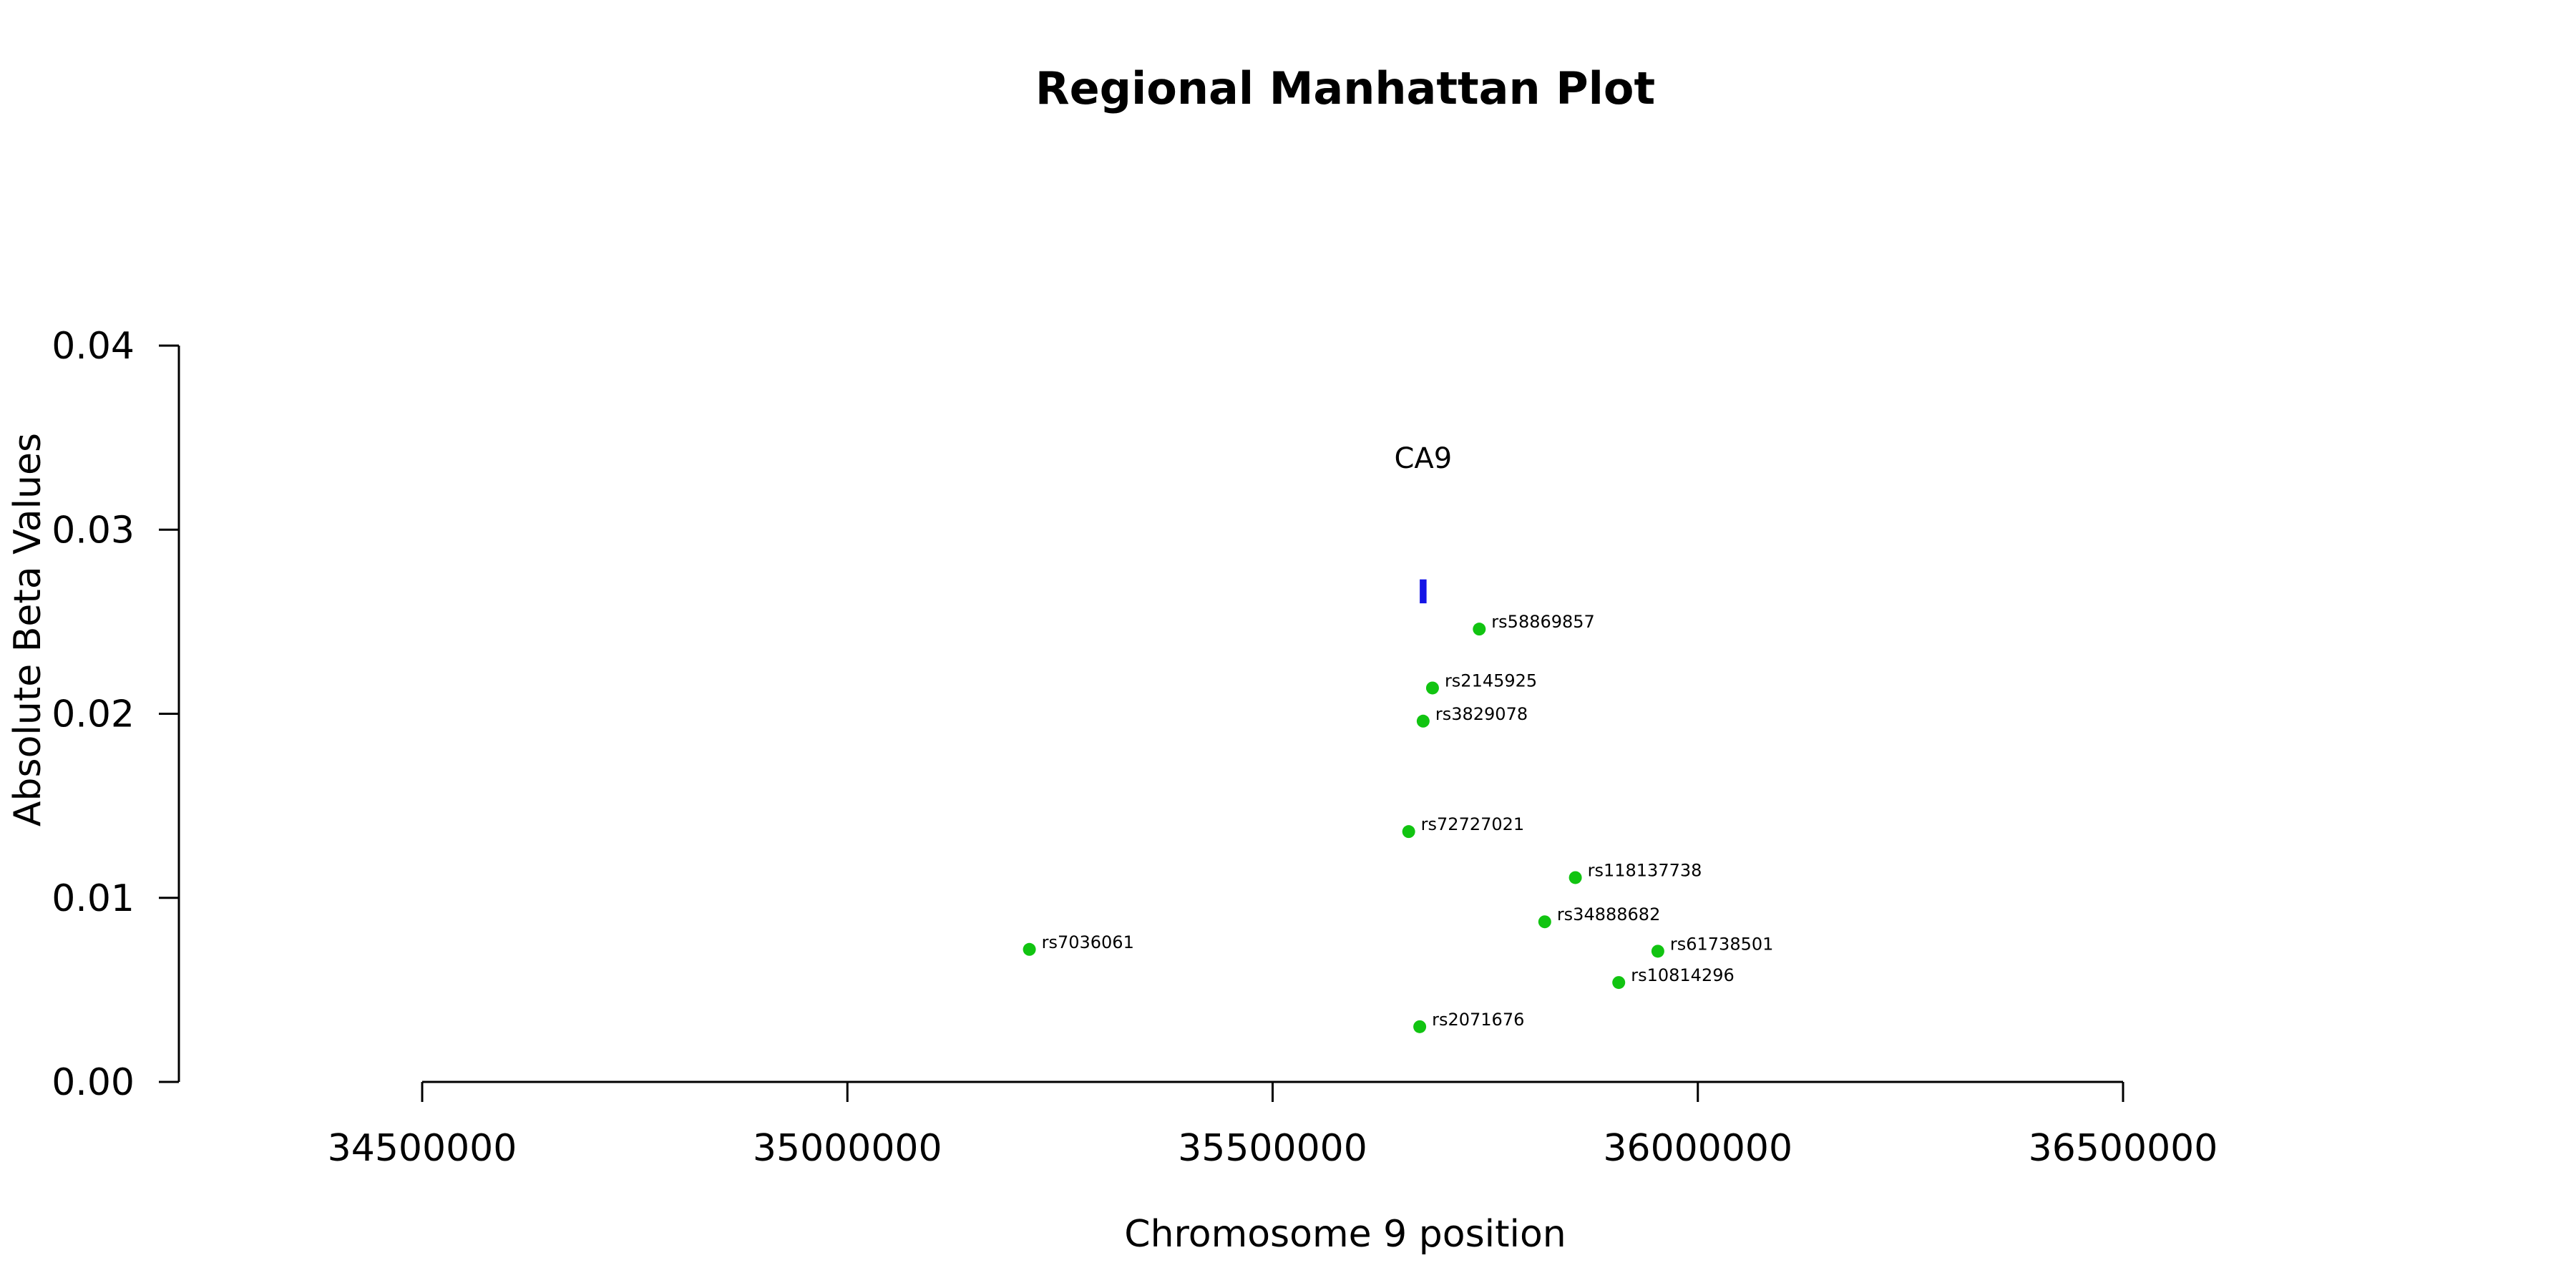  Describe the element at coordinates (1722, 944) in the screenshot. I see `snp-label: rs61738501` at that location.